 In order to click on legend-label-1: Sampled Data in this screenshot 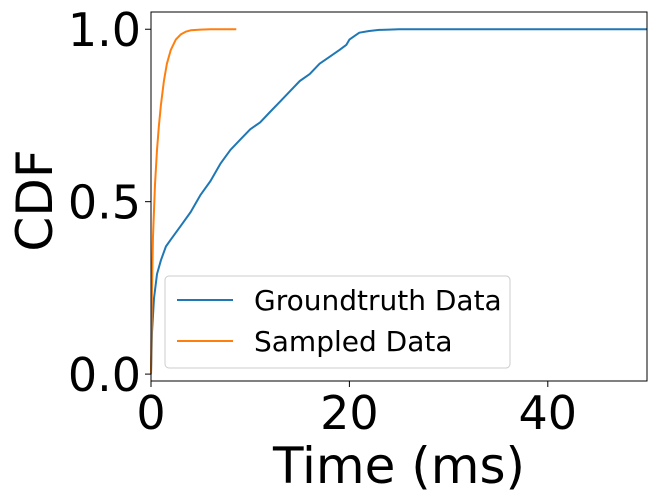, I will do `click(353, 341)`.